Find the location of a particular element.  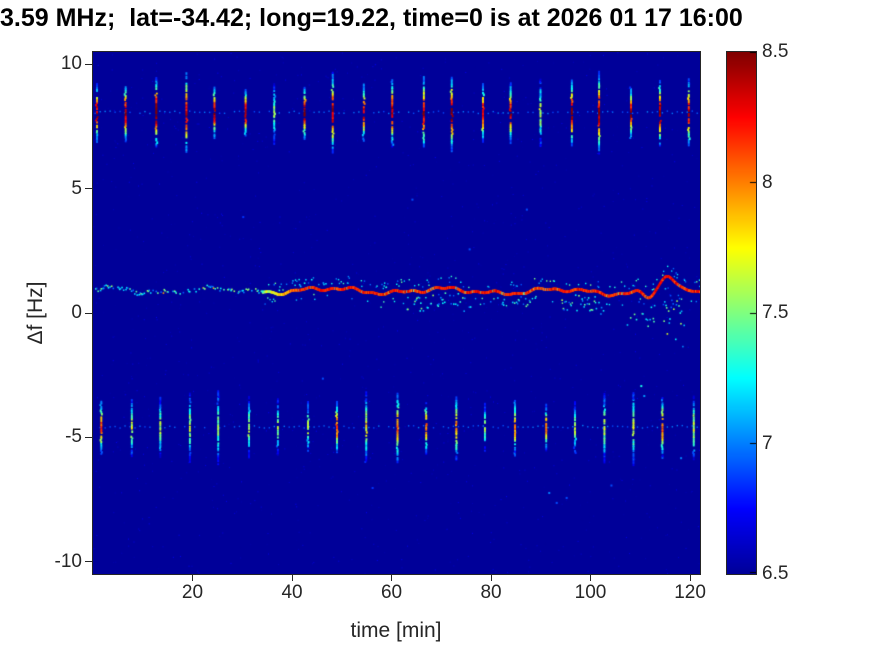

x-tick-label: 80 is located at coordinates (491, 592).